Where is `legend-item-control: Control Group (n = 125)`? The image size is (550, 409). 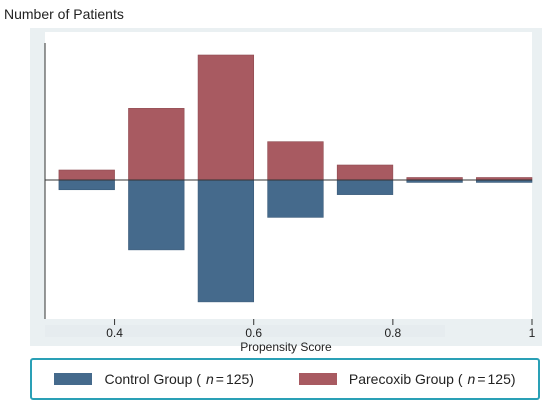
legend-item-control: Control Group (n = 125) is located at coordinates (154, 379).